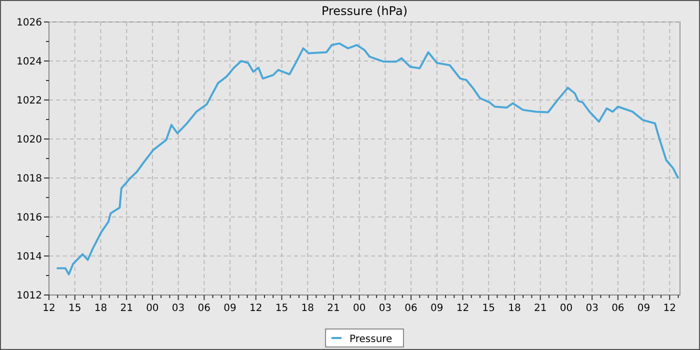  I want to click on legend-label: Pressure, so click(371, 339).